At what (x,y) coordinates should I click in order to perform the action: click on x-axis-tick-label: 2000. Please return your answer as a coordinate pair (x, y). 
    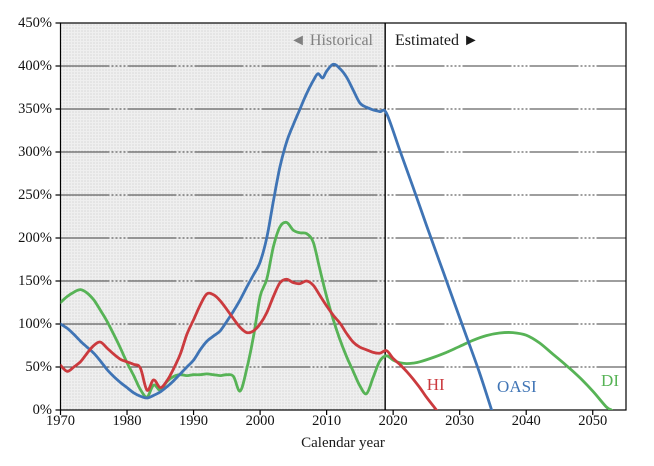
    Looking at the image, I should click on (260, 421).